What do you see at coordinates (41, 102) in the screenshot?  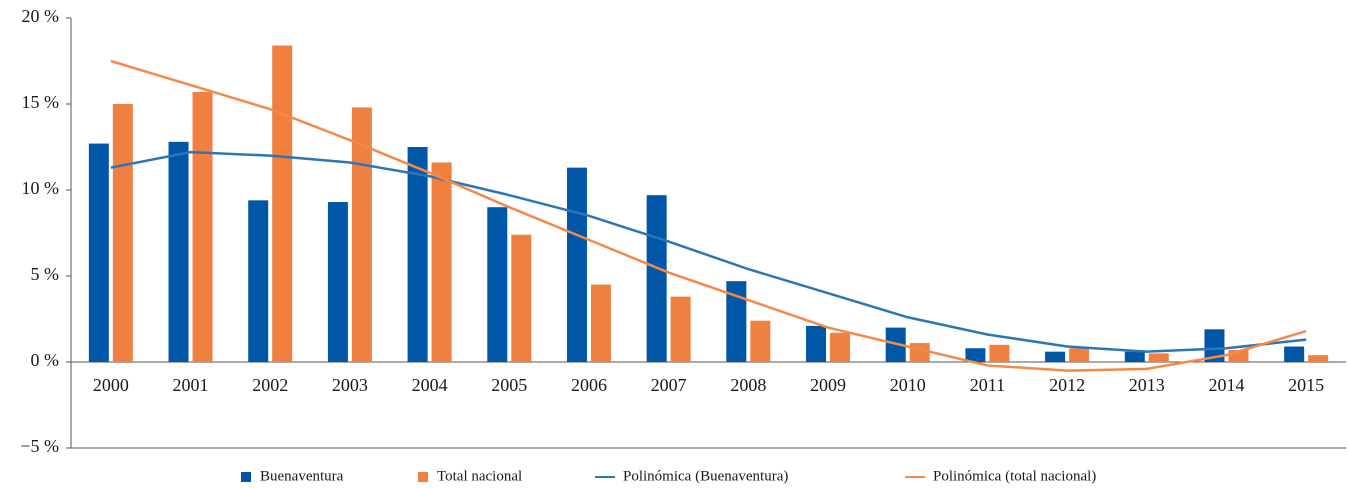 I see `y-tick-label: 15 %` at bounding box center [41, 102].